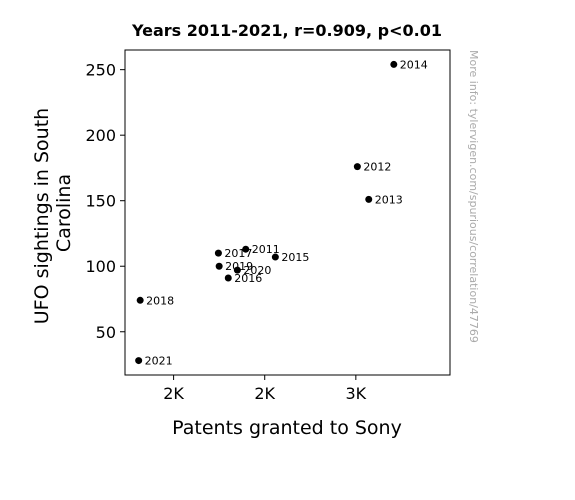  What do you see at coordinates (159, 361) in the screenshot?
I see `data-point-label: 2021` at bounding box center [159, 361].